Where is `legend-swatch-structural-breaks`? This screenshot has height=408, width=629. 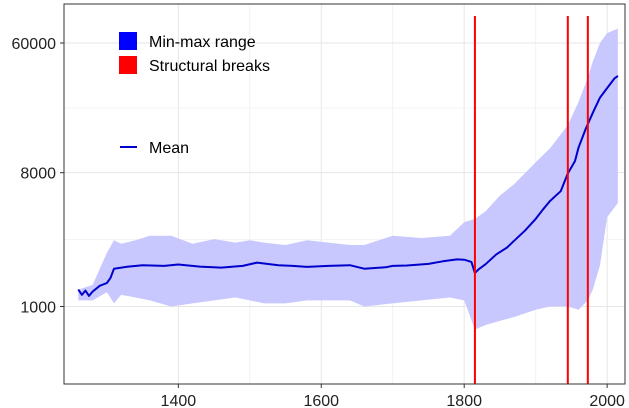
legend-swatch-structural-breaks is located at coordinates (128, 65).